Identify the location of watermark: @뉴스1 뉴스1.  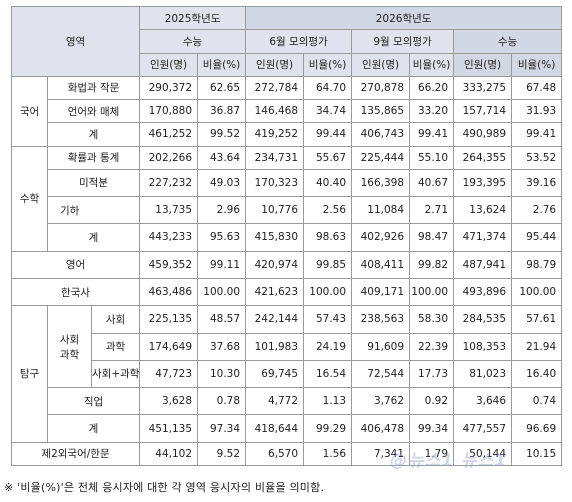
(449, 461).